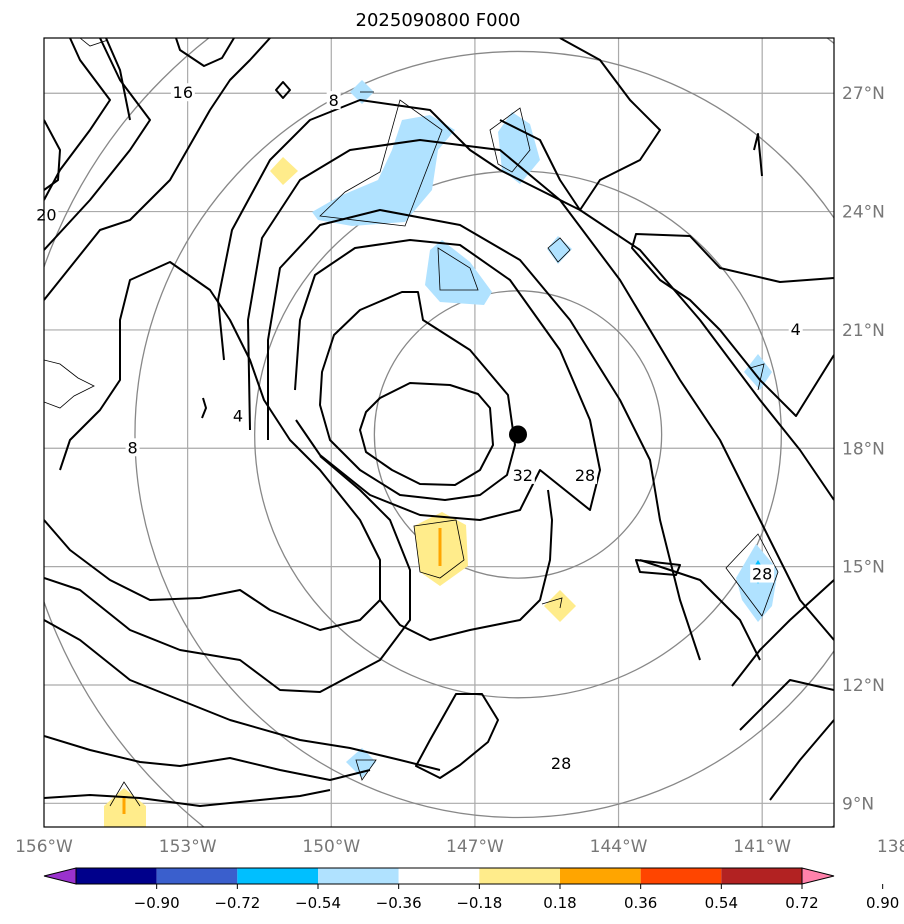 The image size is (904, 924). I want to click on lon-tick-label: 153°W, so click(188, 847).